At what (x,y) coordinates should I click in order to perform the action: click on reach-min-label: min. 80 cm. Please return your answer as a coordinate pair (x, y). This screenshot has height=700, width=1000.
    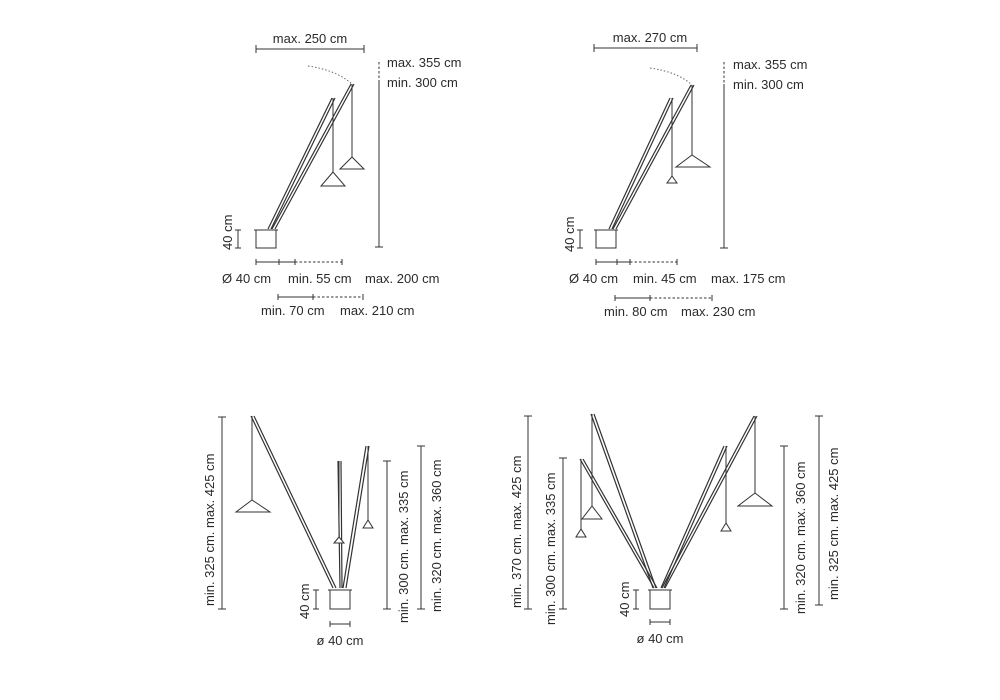
    Looking at the image, I should click on (636, 311).